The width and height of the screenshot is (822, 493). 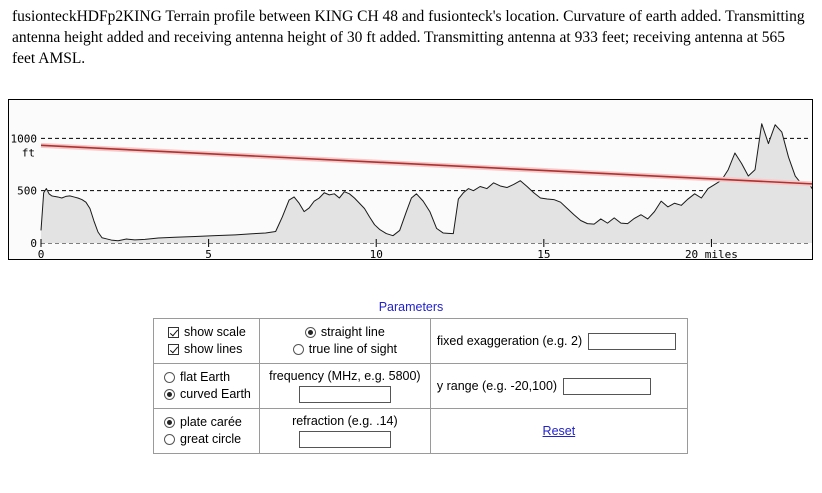 I want to click on cell-projection: plate carée great circle, so click(x=206, y=431).